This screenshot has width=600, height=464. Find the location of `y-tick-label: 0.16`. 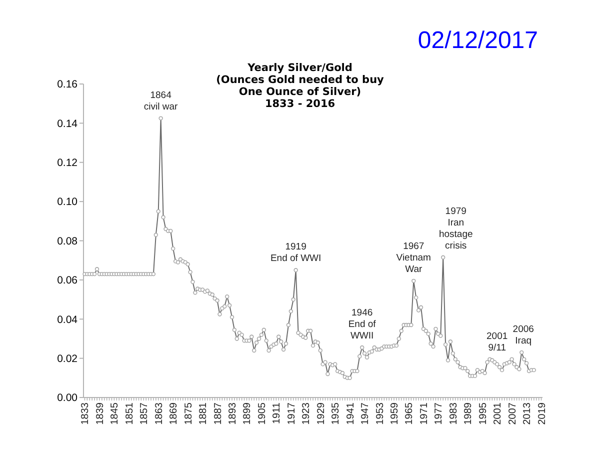

y-tick-label: 0.16 is located at coordinates (67, 84).